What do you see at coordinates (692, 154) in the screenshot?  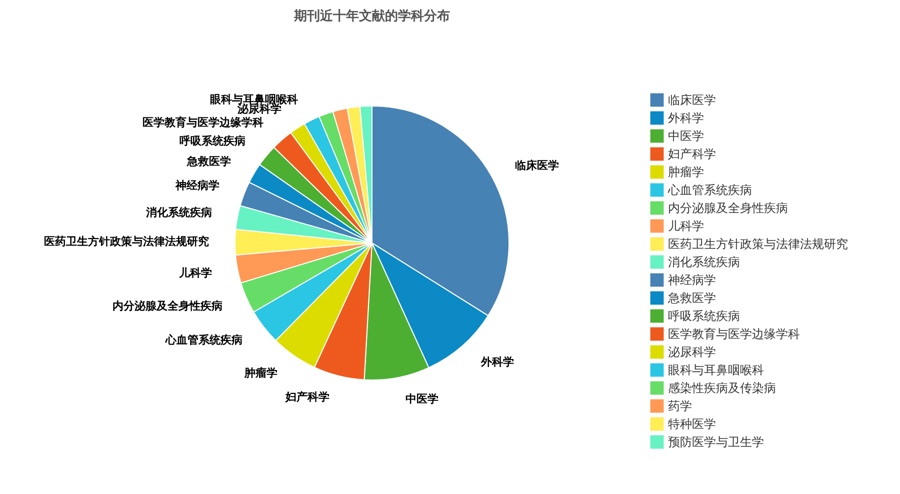 I see `legend-label: 妇产科学` at bounding box center [692, 154].